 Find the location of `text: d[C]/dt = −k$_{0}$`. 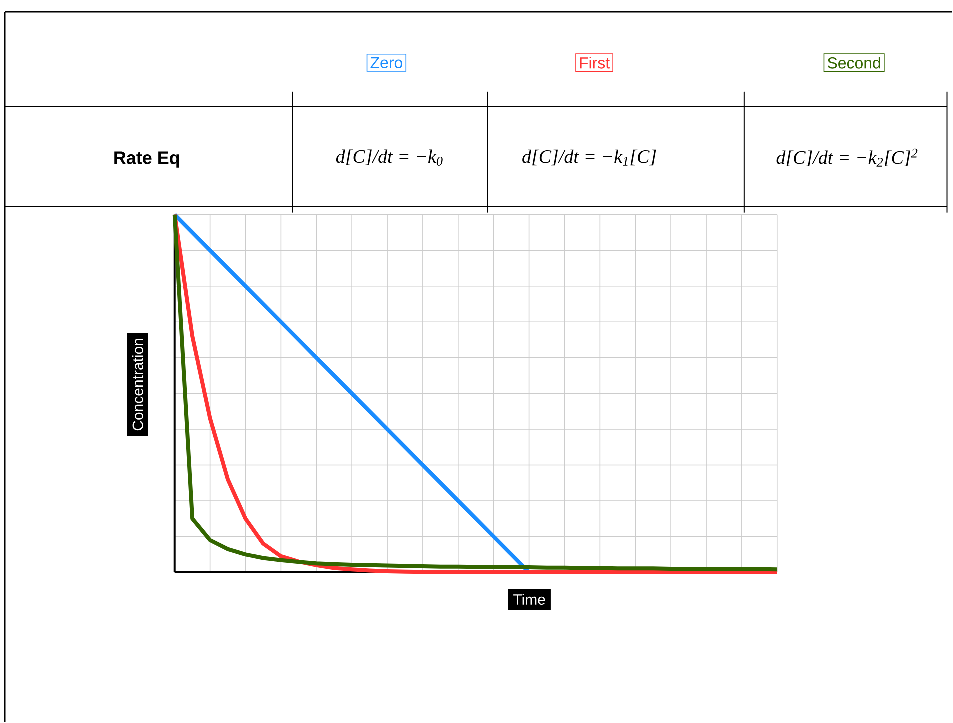

text: d[C]/dt = −k$_{0}$ is located at coordinates (389, 158).